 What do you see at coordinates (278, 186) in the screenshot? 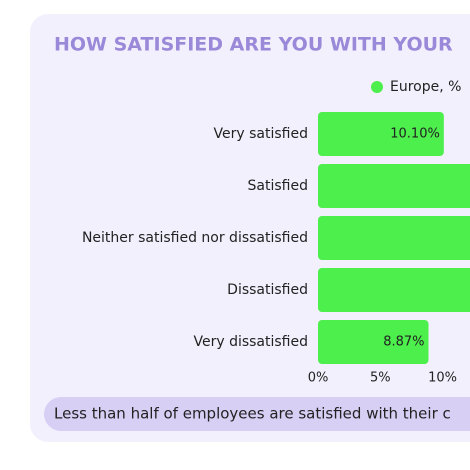
I see `y-tick-label: Satisfied` at bounding box center [278, 186].